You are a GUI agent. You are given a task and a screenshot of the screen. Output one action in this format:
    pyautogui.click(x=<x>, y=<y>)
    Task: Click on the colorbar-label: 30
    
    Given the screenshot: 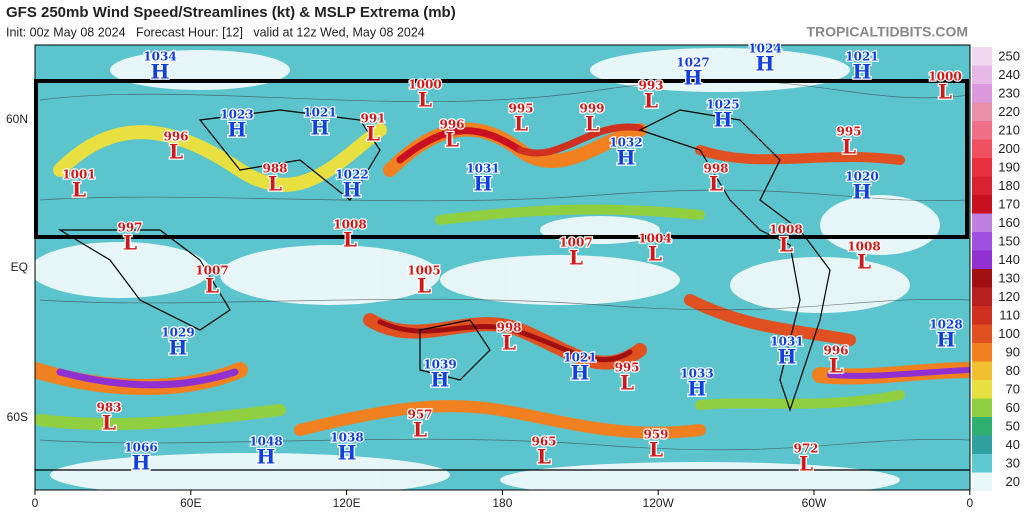 What is the action you would take?
    pyautogui.click(x=1013, y=463)
    